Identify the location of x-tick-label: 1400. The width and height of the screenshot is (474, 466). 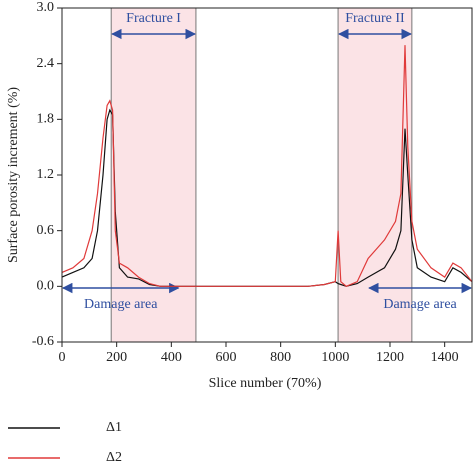
(445, 357).